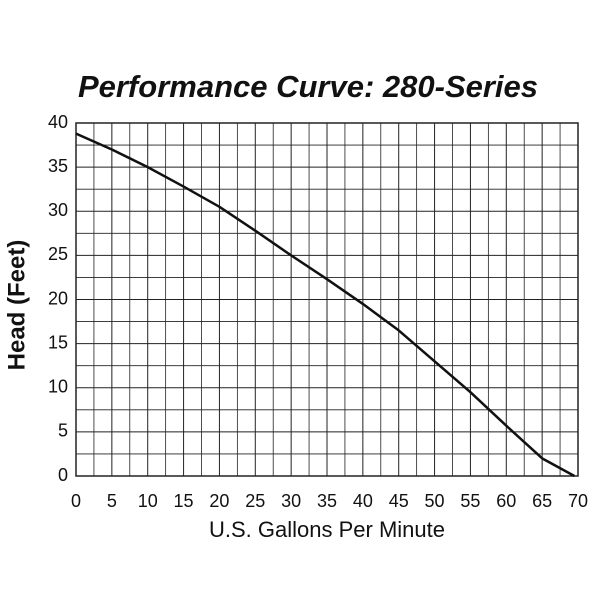 The image size is (600, 600). Describe the element at coordinates (578, 501) in the screenshot. I see `x-tick-label: 70` at that location.